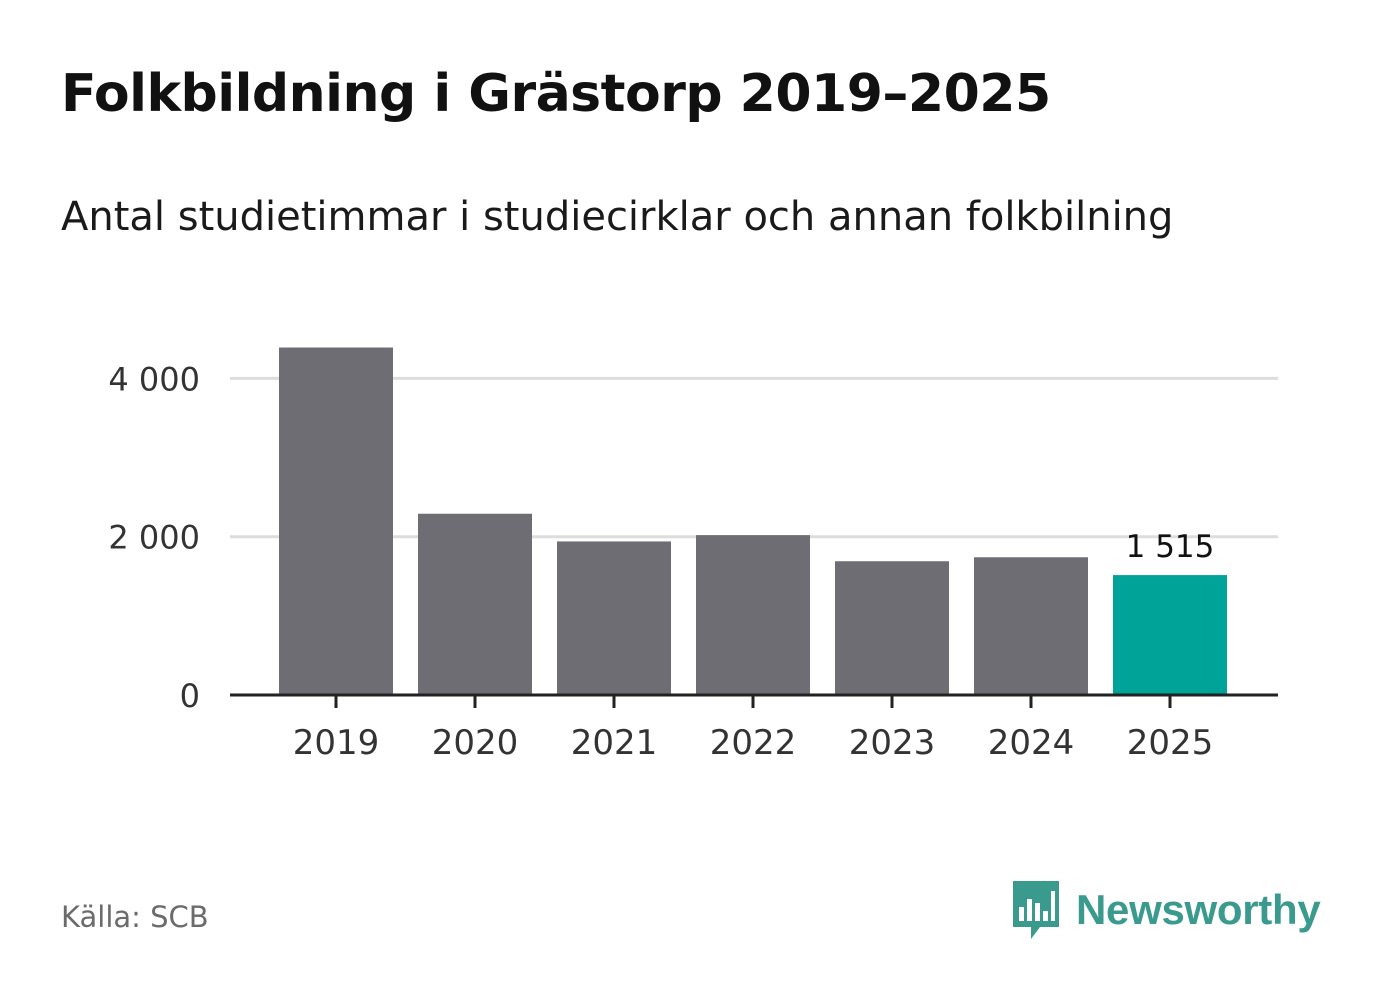 The height and width of the screenshot is (999, 1382). What do you see at coordinates (1170, 743) in the screenshot?
I see `x-tick-label: 2025` at bounding box center [1170, 743].